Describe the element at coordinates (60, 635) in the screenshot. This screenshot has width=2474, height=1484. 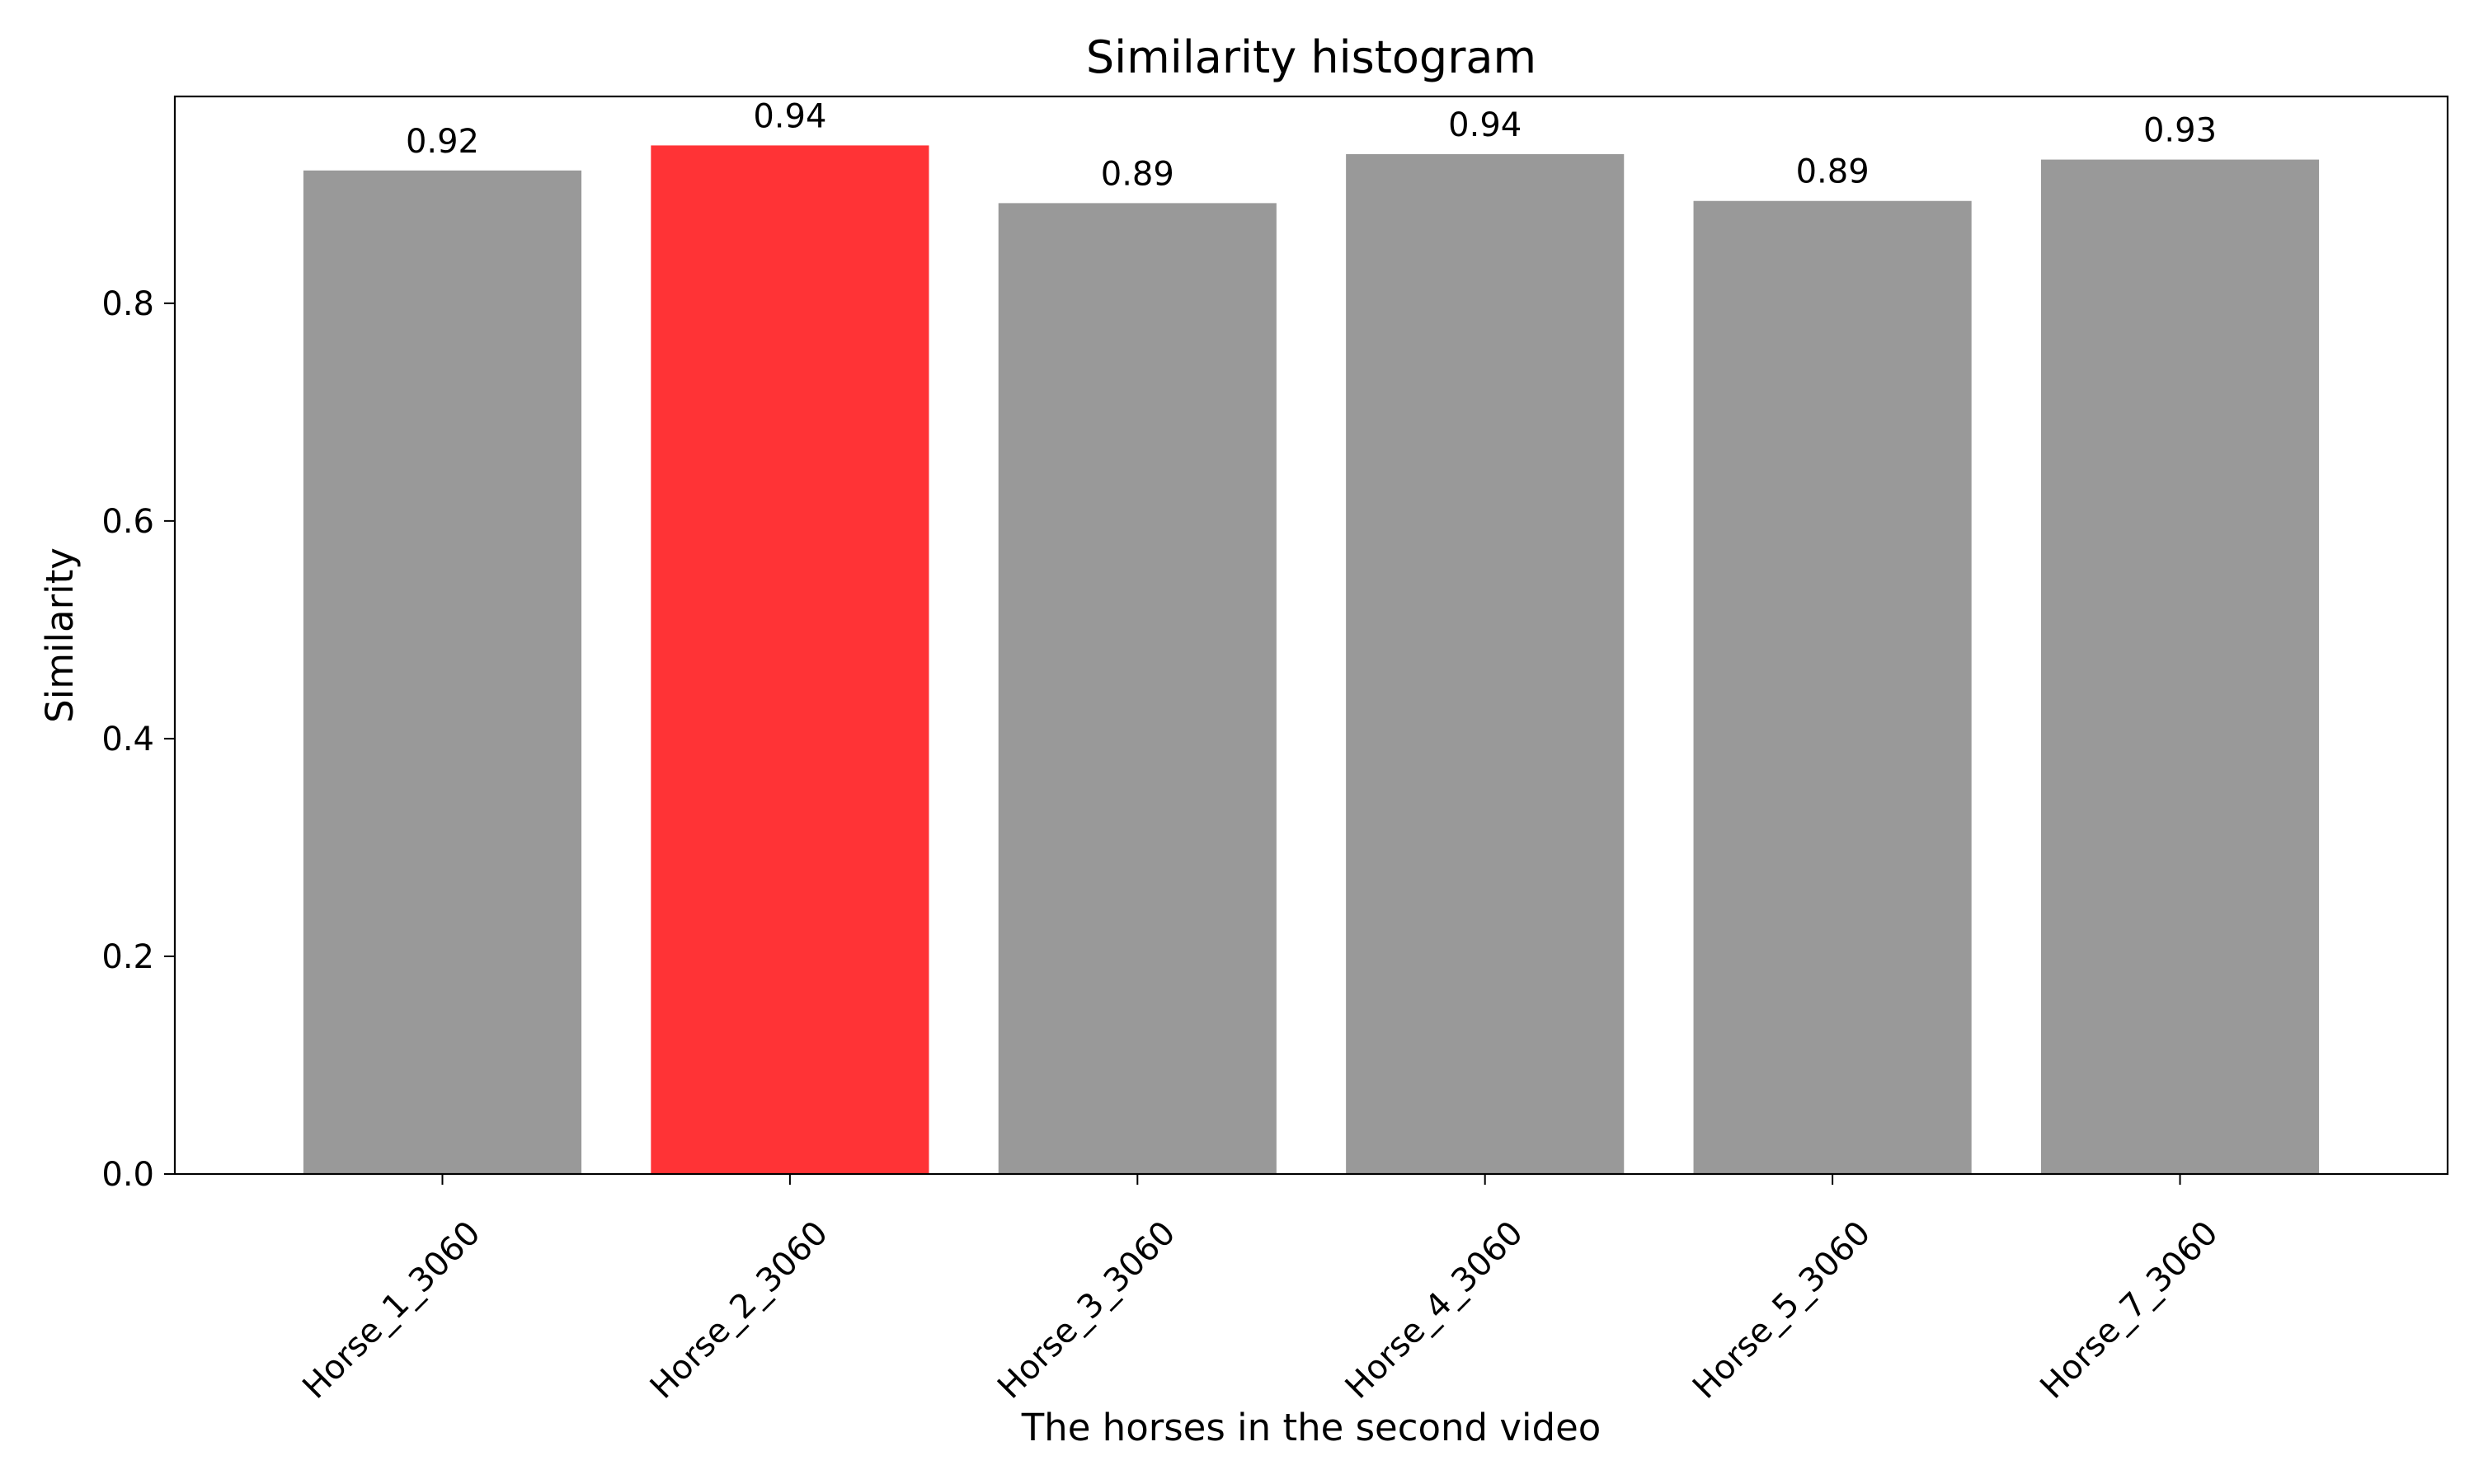
I see `y-axis-label: Similarity` at that location.